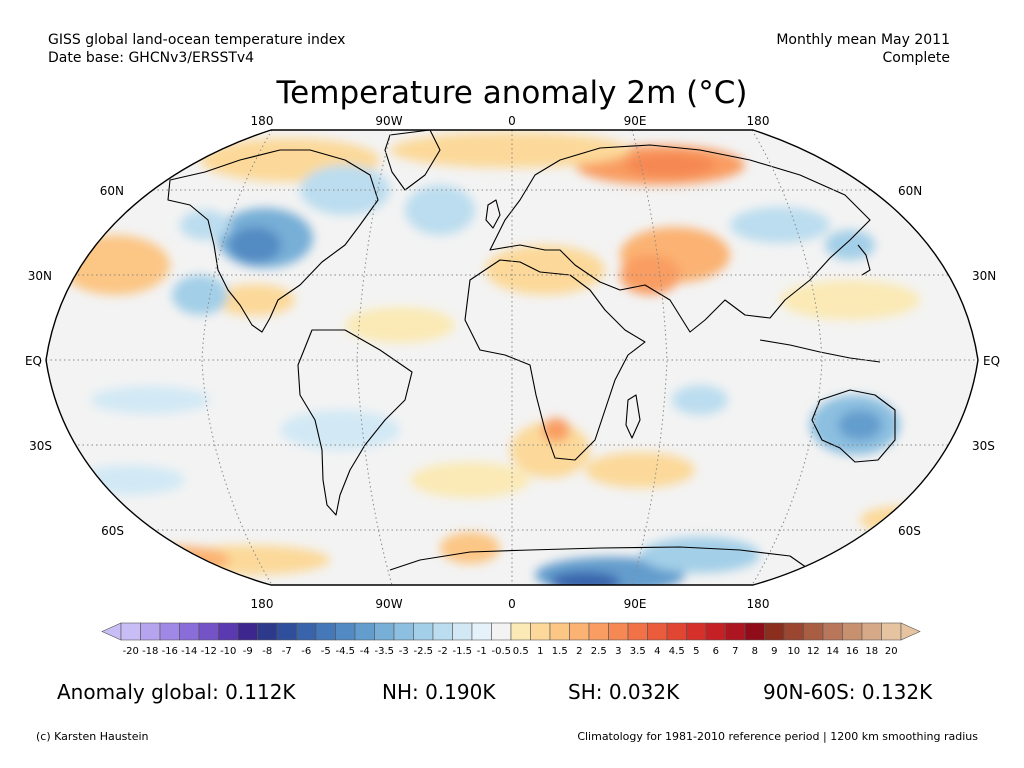 The height and width of the screenshot is (768, 1024). What do you see at coordinates (853, 426) in the screenshot?
I see `australia-outline` at bounding box center [853, 426].